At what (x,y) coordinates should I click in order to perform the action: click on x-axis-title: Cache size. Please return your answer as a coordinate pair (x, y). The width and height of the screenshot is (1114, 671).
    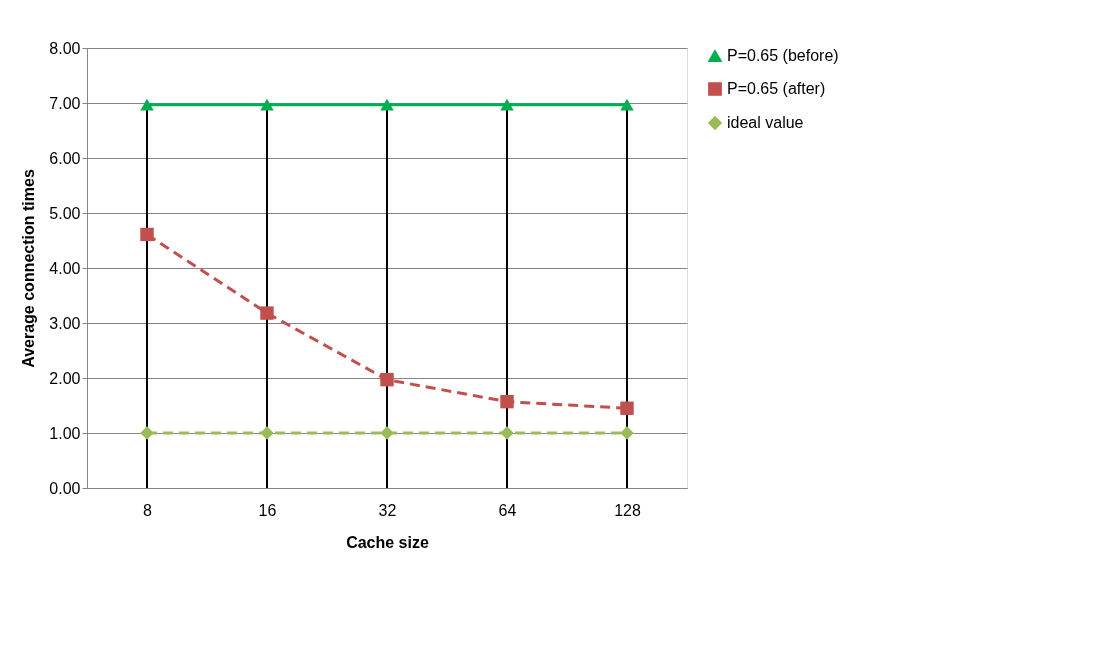
    Looking at the image, I should click on (387, 542).